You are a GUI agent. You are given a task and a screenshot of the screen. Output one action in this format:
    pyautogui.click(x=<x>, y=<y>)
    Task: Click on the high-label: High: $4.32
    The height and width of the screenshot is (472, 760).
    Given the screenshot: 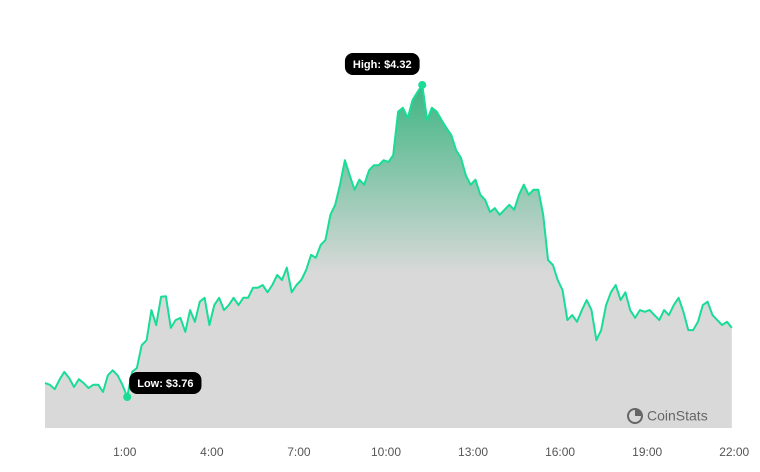 What is the action you would take?
    pyautogui.click(x=382, y=65)
    